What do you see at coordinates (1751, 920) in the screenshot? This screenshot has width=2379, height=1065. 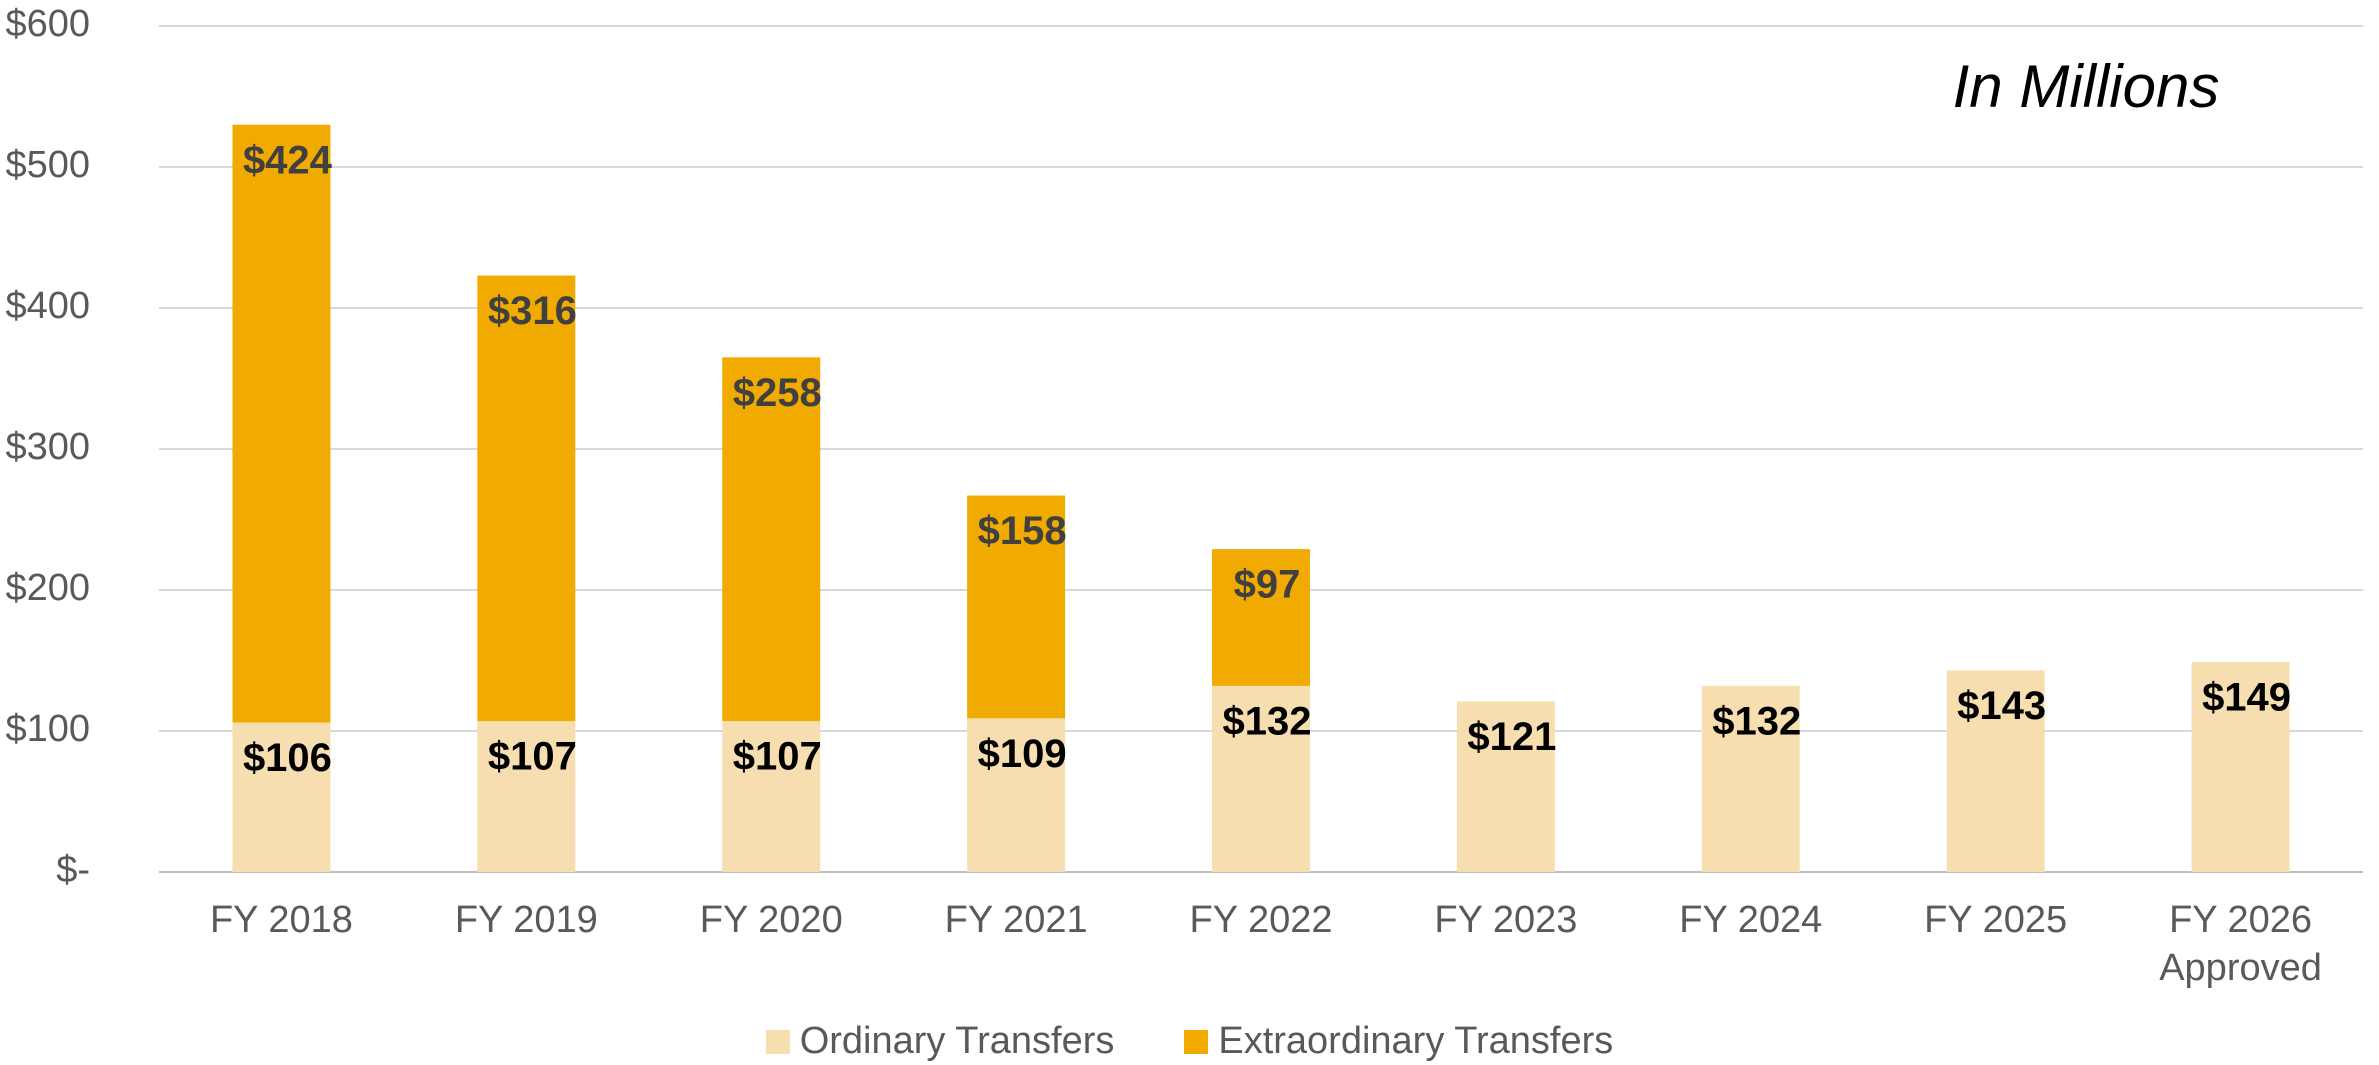 I see `x-tick-label: FY 2024` at bounding box center [1751, 920].